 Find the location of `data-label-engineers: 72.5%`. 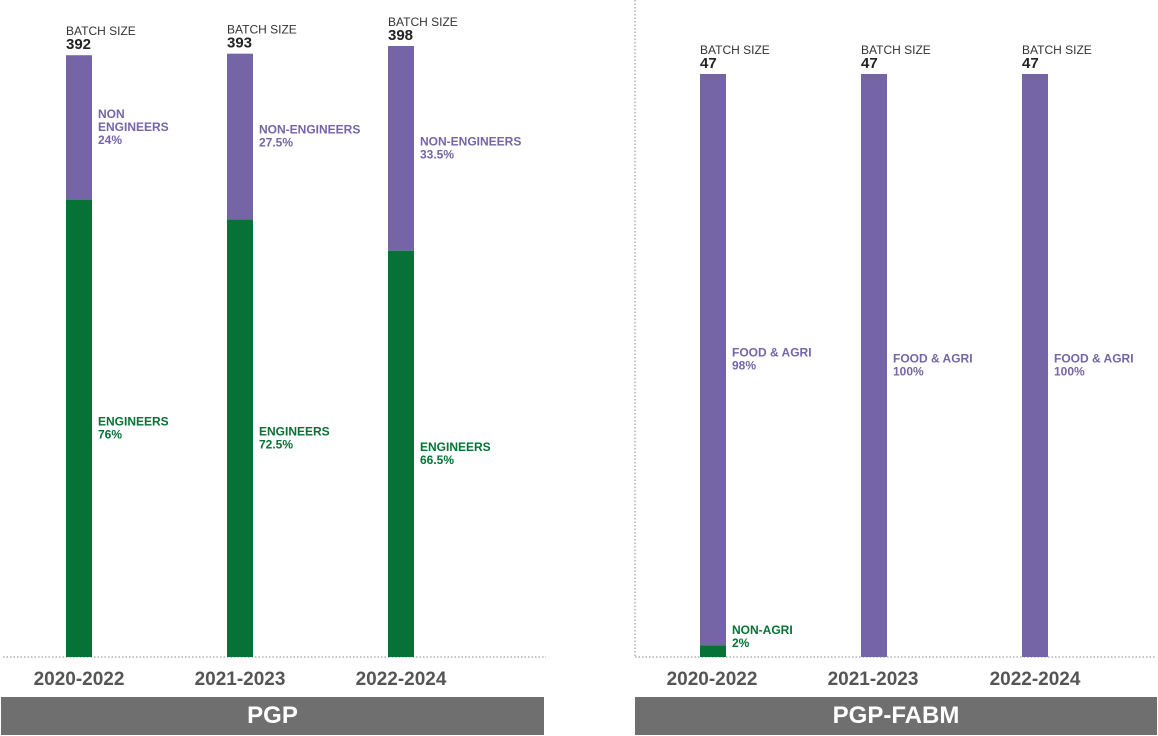

data-label-engineers: 72.5% is located at coordinates (276, 444).